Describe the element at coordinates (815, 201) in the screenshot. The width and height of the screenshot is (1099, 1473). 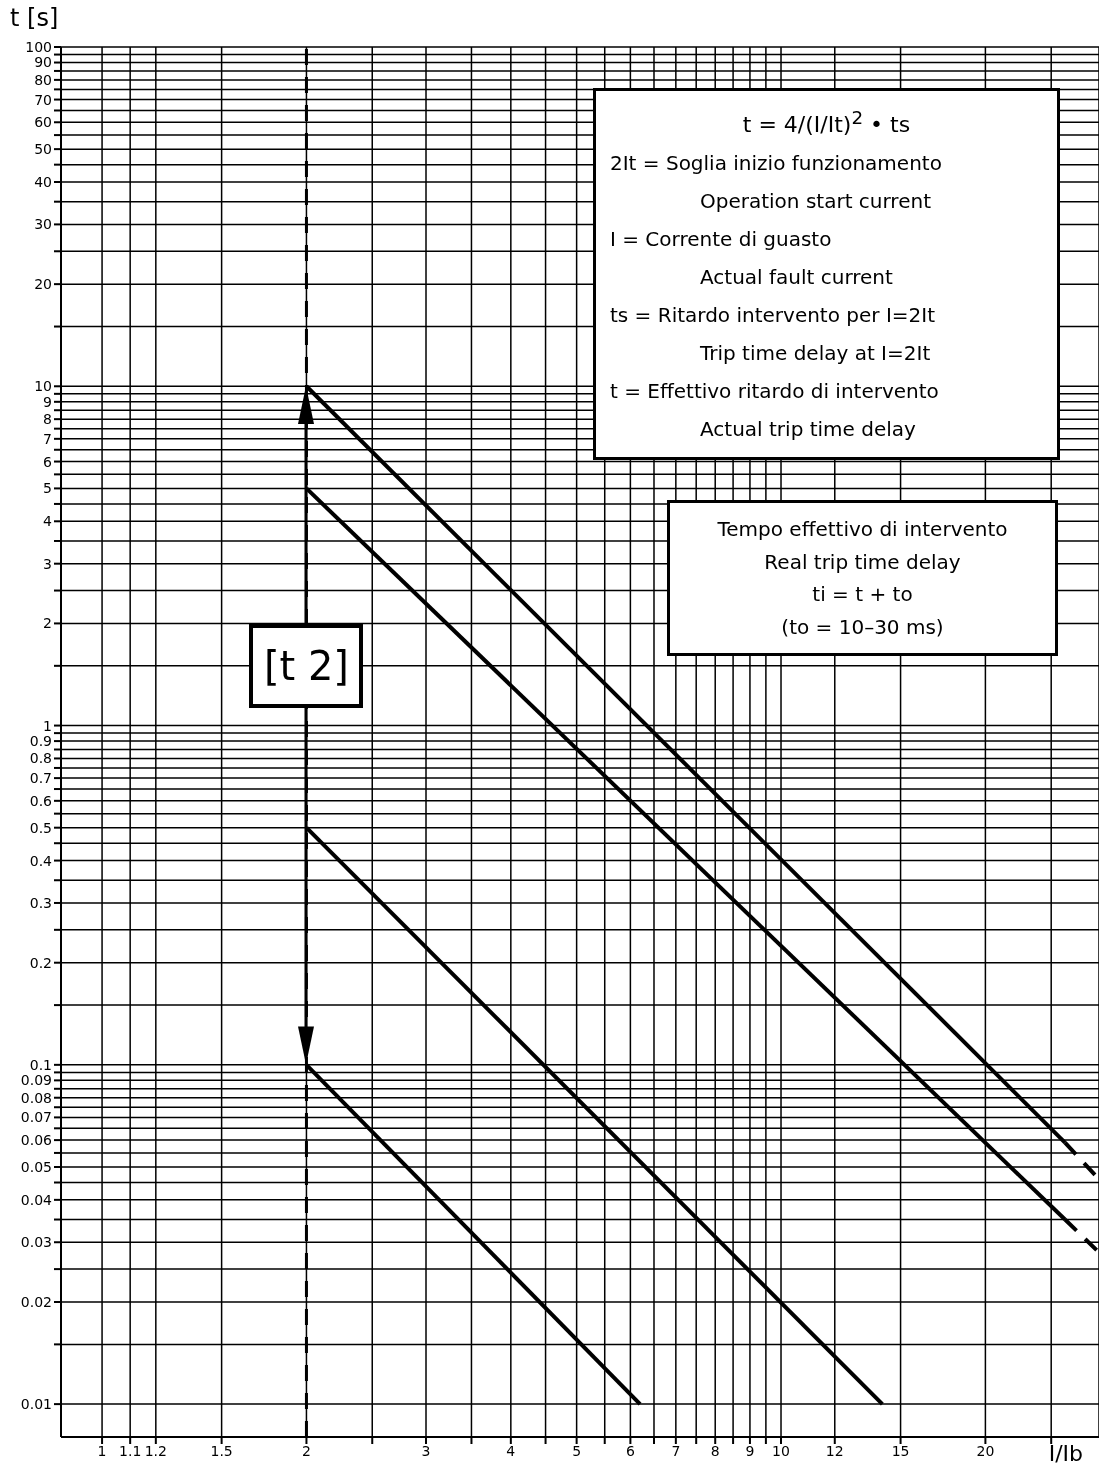
I see `annotation: Operation start current` at that location.